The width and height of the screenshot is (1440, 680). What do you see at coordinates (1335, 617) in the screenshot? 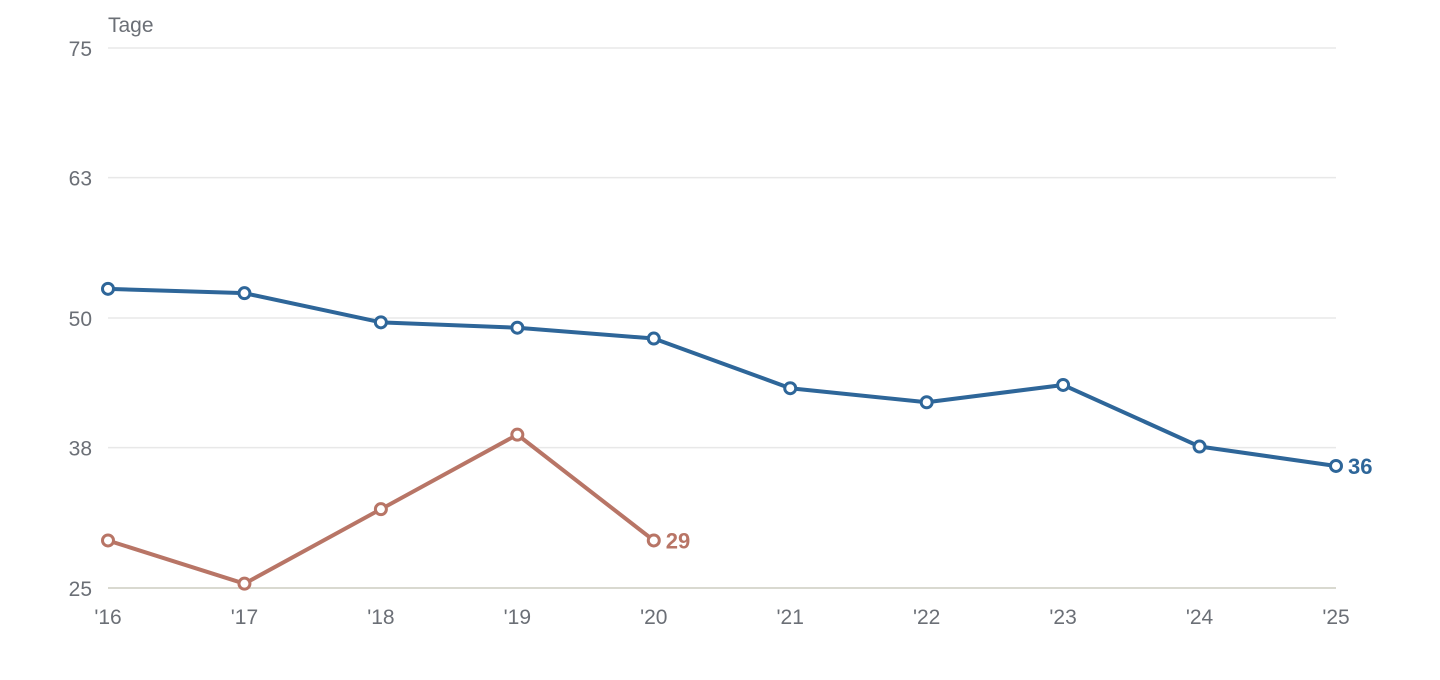
I see `x-tick-label: '25` at bounding box center [1335, 617].